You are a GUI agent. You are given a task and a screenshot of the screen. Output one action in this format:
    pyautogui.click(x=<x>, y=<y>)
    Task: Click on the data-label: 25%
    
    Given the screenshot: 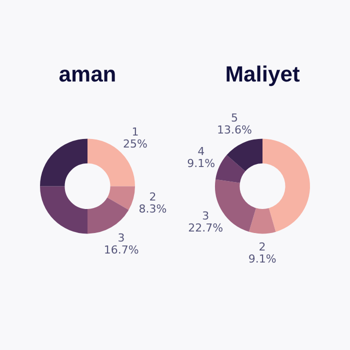 What is the action you would take?
    pyautogui.click(x=135, y=143)
    